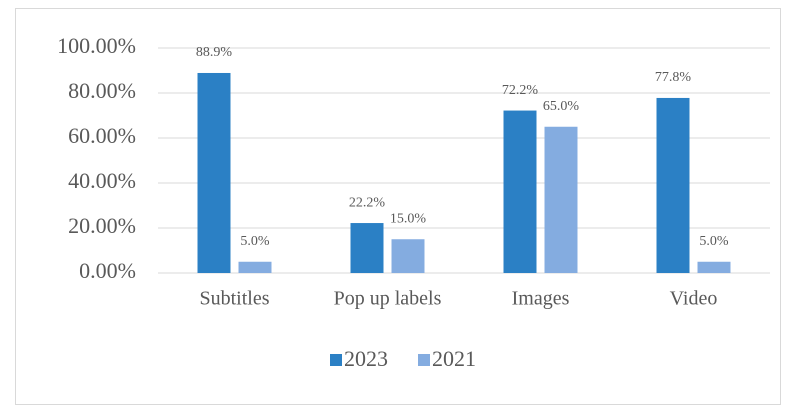 Image resolution: width=787 pixels, height=405 pixels. Describe the element at coordinates (673, 77) in the screenshot. I see `data-label: 77.8%` at that location.